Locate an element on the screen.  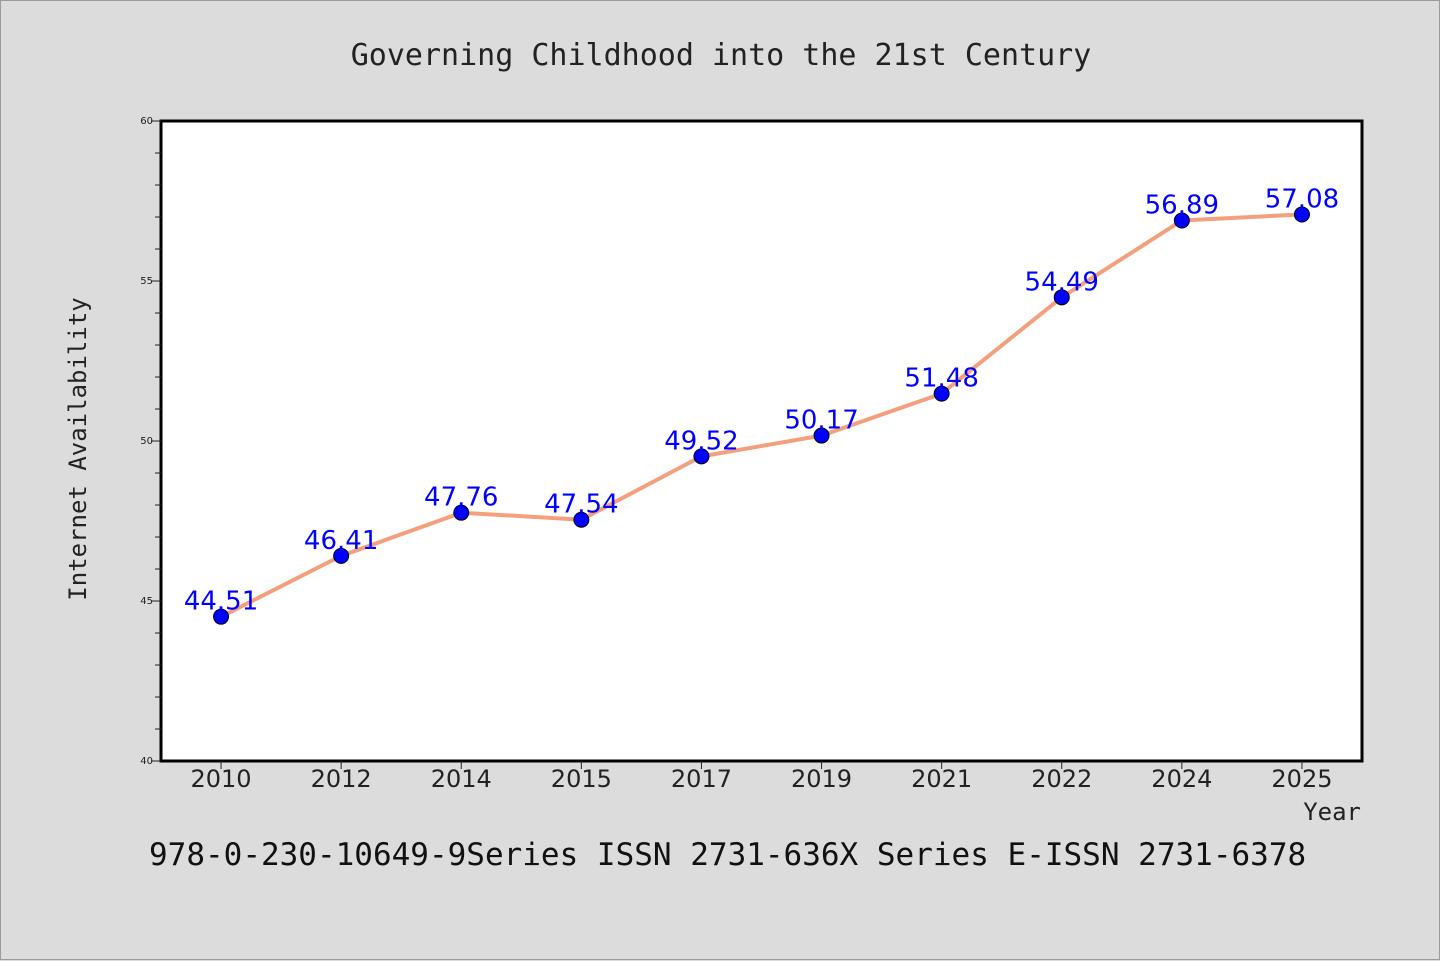
y-tick-label: 60 is located at coordinates (146, 121).